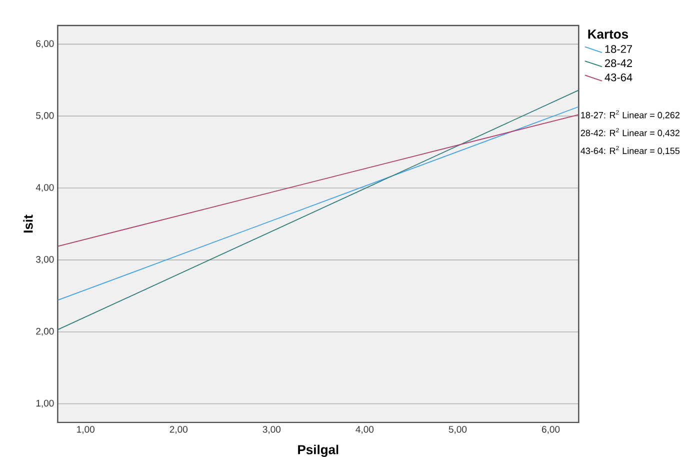  Describe the element at coordinates (318, 450) in the screenshot. I see `x-axis-title: Psilgal` at that location.